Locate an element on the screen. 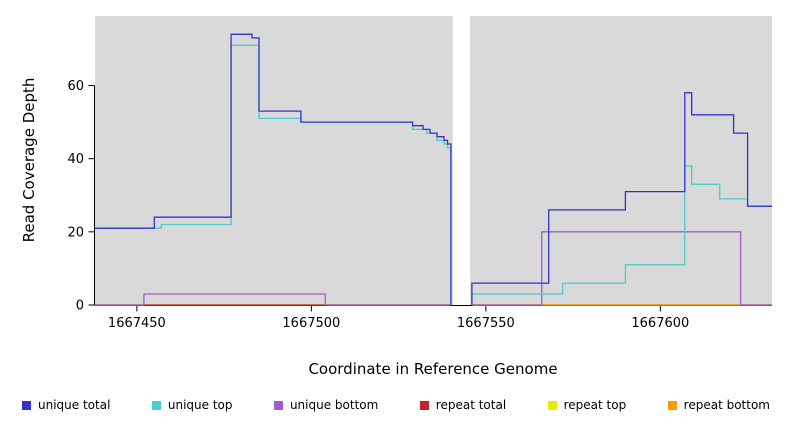 The width and height of the screenshot is (792, 432). legend-item-repeat-top: repeat top is located at coordinates (587, 405).